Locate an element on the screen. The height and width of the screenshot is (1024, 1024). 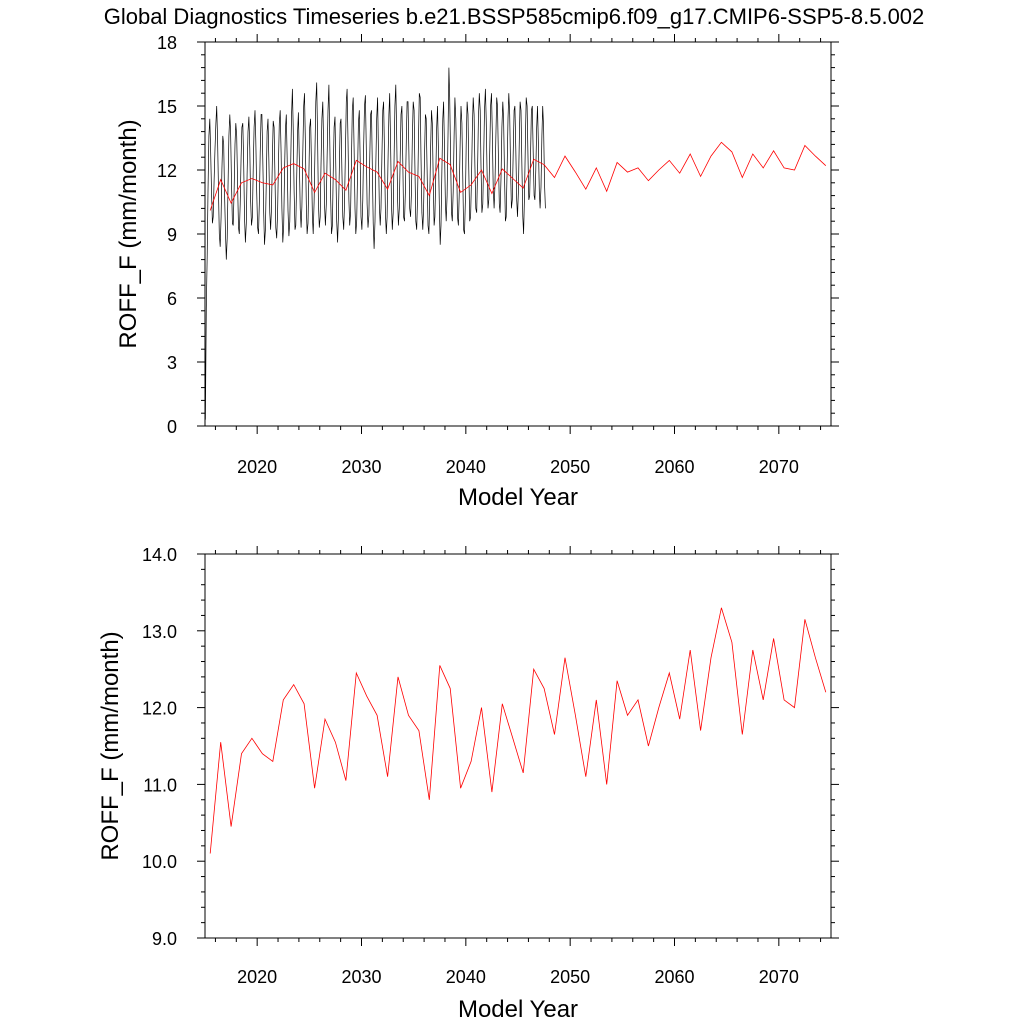
y-tick-label: 6 is located at coordinates (172, 299).